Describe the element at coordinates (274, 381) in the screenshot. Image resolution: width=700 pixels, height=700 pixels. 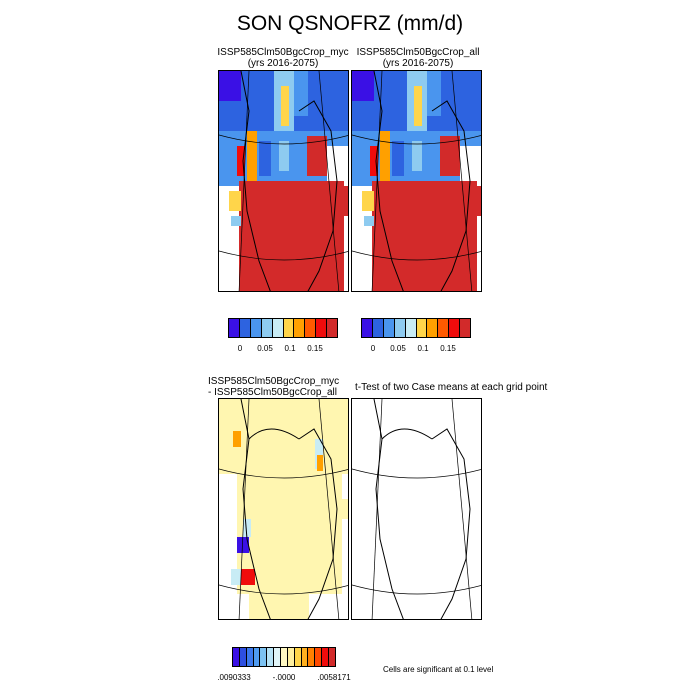
I see `panel-title-diff-line1: ISSP585Clm50BgcCrop_myc` at that location.